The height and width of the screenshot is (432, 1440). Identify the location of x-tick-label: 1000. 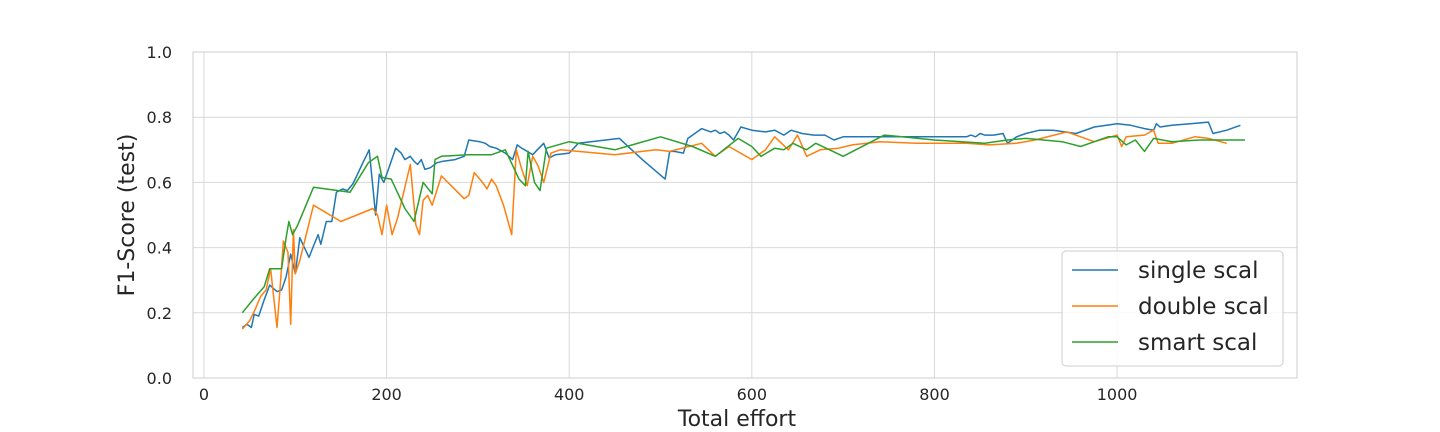
(1117, 394).